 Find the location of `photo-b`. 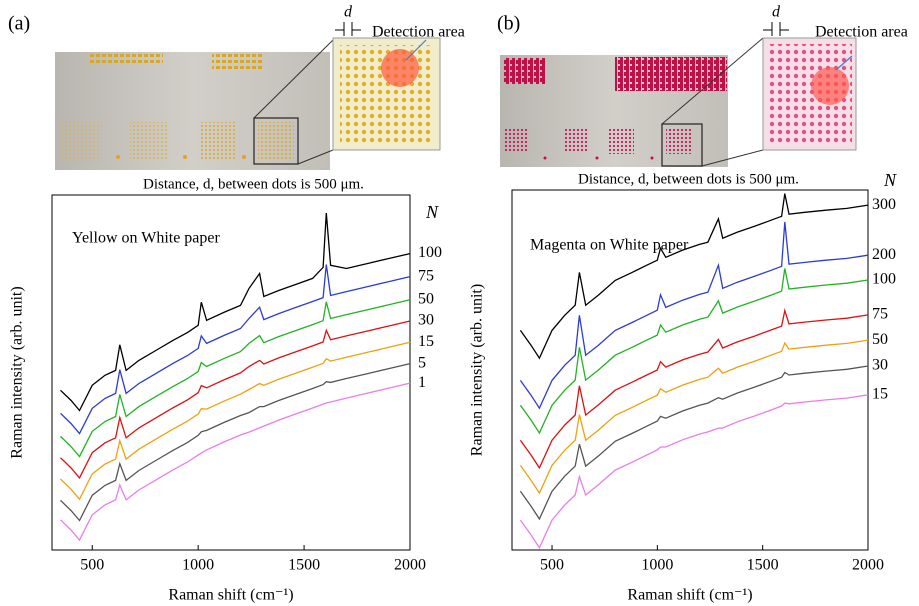

photo-b is located at coordinates (678, 94).